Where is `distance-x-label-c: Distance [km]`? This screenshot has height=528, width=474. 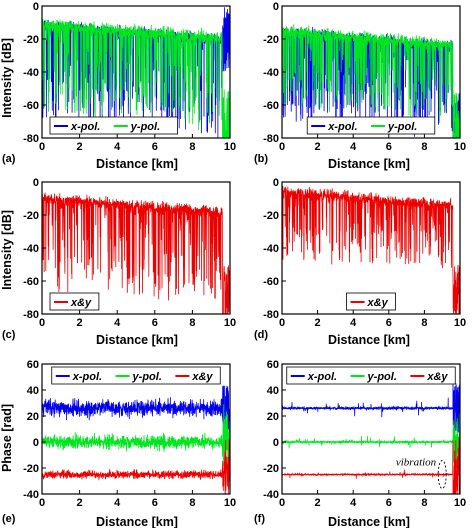 distance-x-label-c: Distance [km] is located at coordinates (137, 340).